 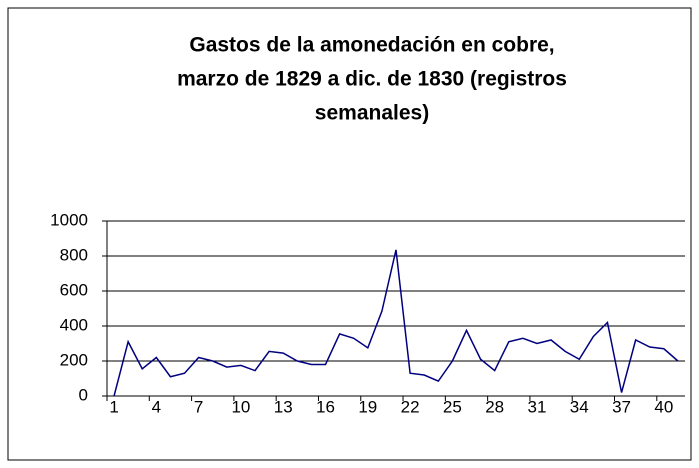 I want to click on y-tick-label: 600, so click(x=74, y=289).